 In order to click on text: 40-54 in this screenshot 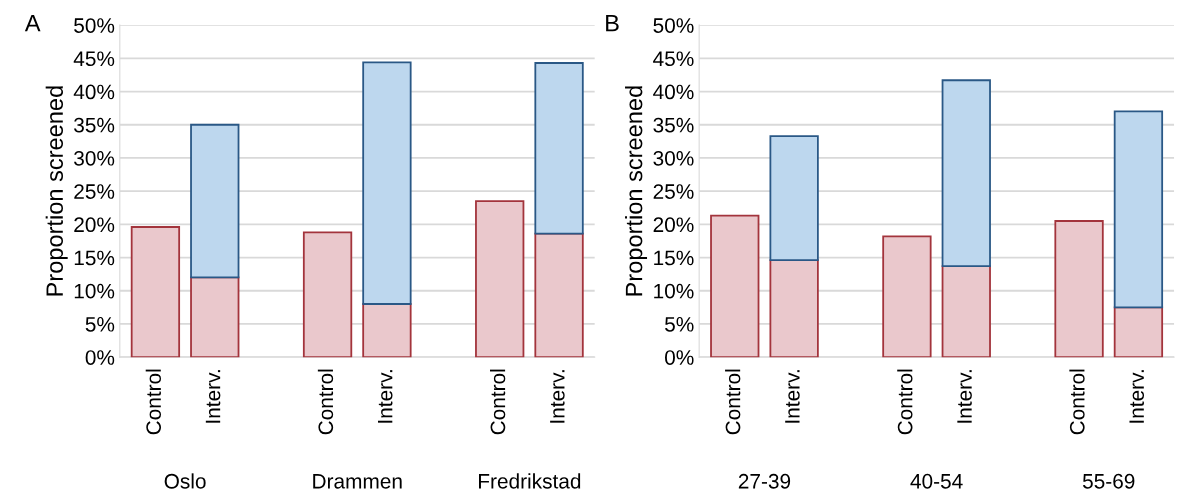, I will do `click(936, 481)`.